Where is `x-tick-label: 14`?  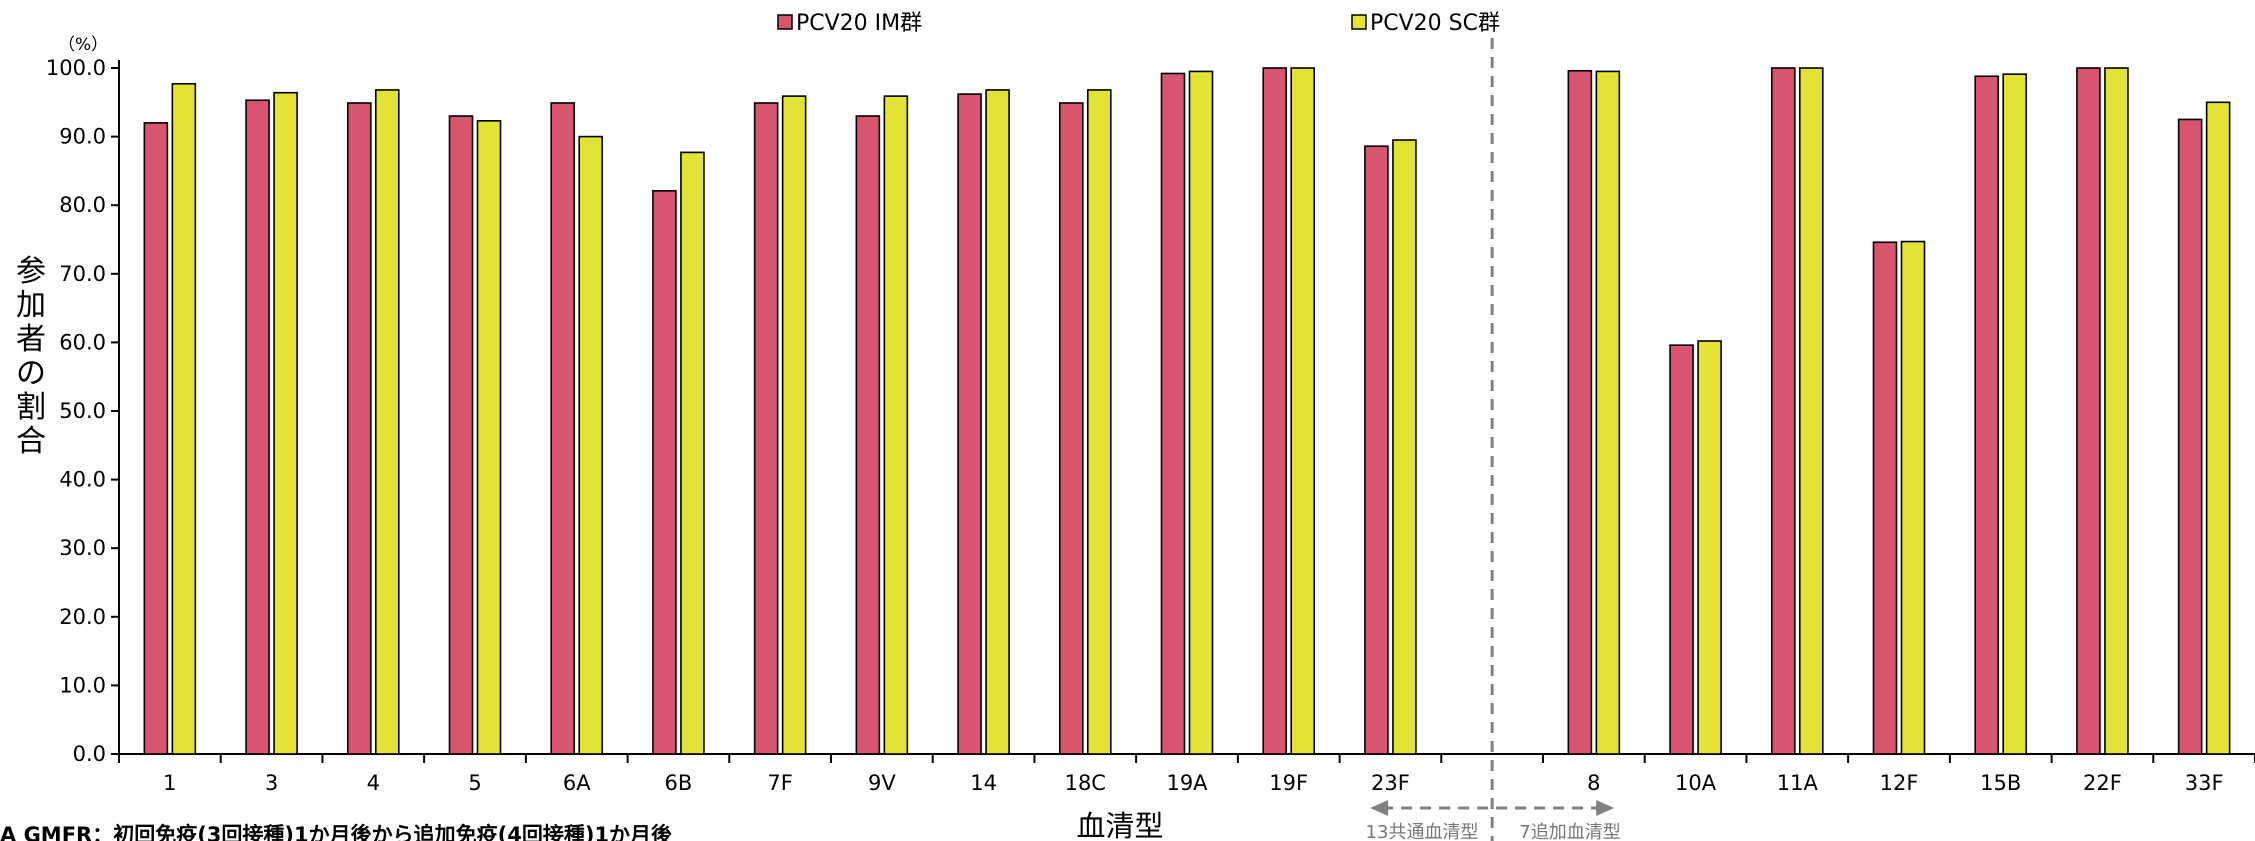 x-tick-label: 14 is located at coordinates (983, 783).